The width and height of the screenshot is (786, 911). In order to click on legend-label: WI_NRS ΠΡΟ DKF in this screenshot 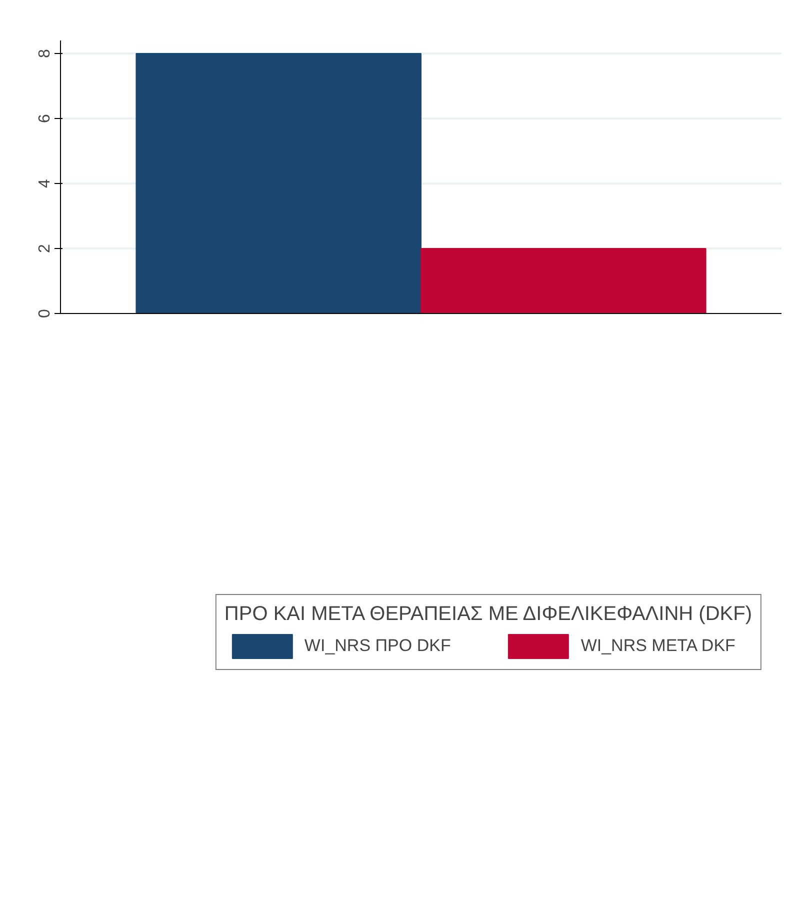, I will do `click(377, 646)`.